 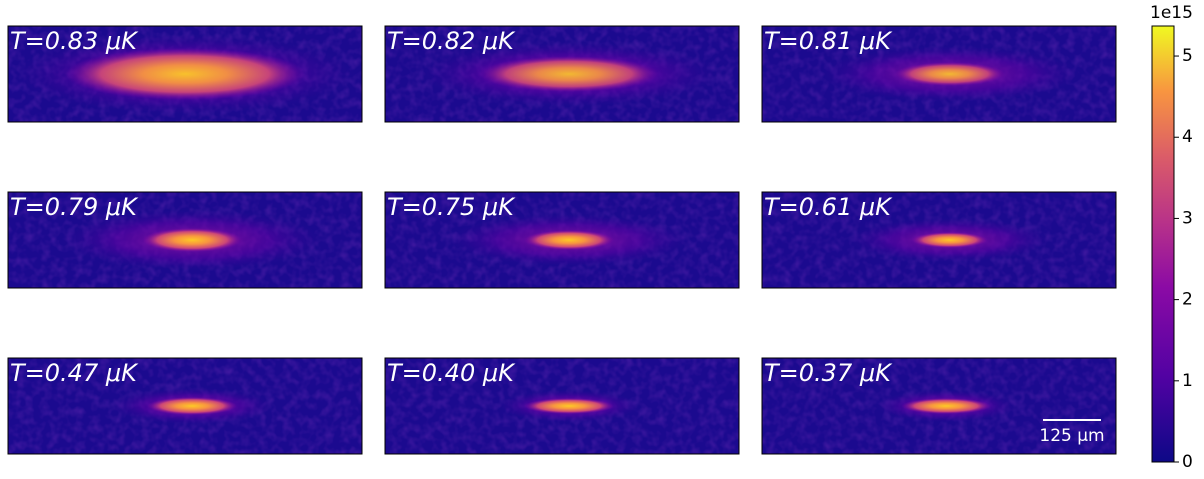 I want to click on panel: T=0.79 μK, so click(x=185, y=240).